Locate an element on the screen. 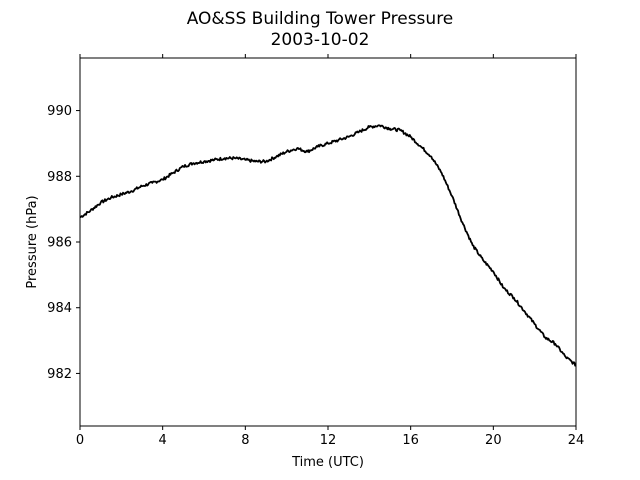 This screenshot has width=640, height=480. y-tick-label: 986 is located at coordinates (59, 243).